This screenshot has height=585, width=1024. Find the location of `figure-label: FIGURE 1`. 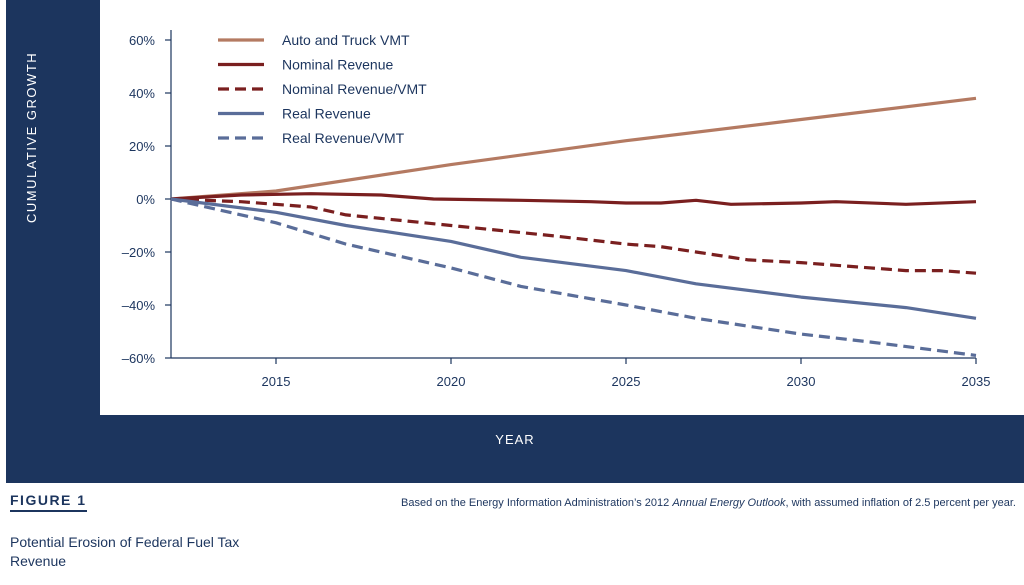

figure-label: FIGURE 1 is located at coordinates (48, 502).